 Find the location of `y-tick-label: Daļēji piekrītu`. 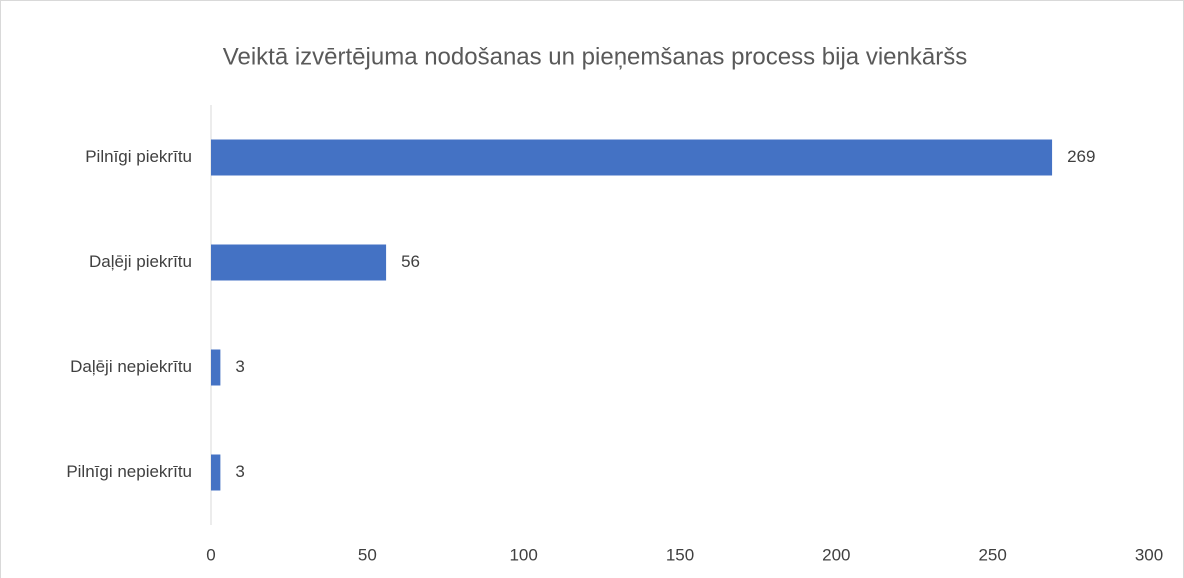

y-tick-label: Daļēji piekrītu is located at coordinates (140, 261).